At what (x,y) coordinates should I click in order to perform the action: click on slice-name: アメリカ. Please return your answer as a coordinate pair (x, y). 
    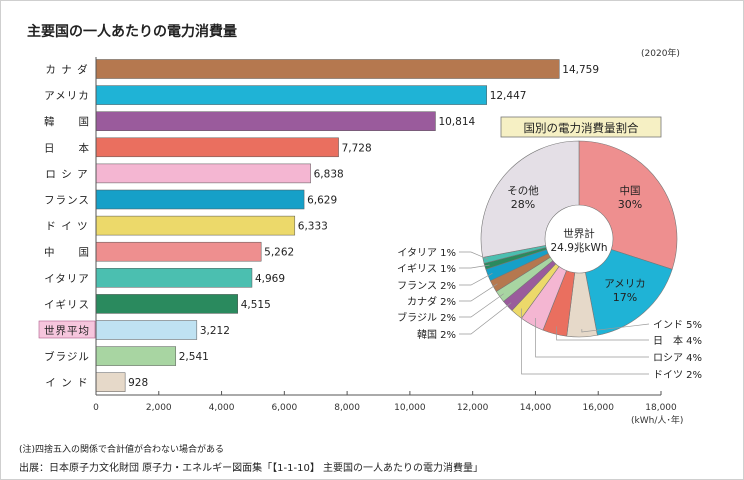
    Looking at the image, I should click on (624, 284).